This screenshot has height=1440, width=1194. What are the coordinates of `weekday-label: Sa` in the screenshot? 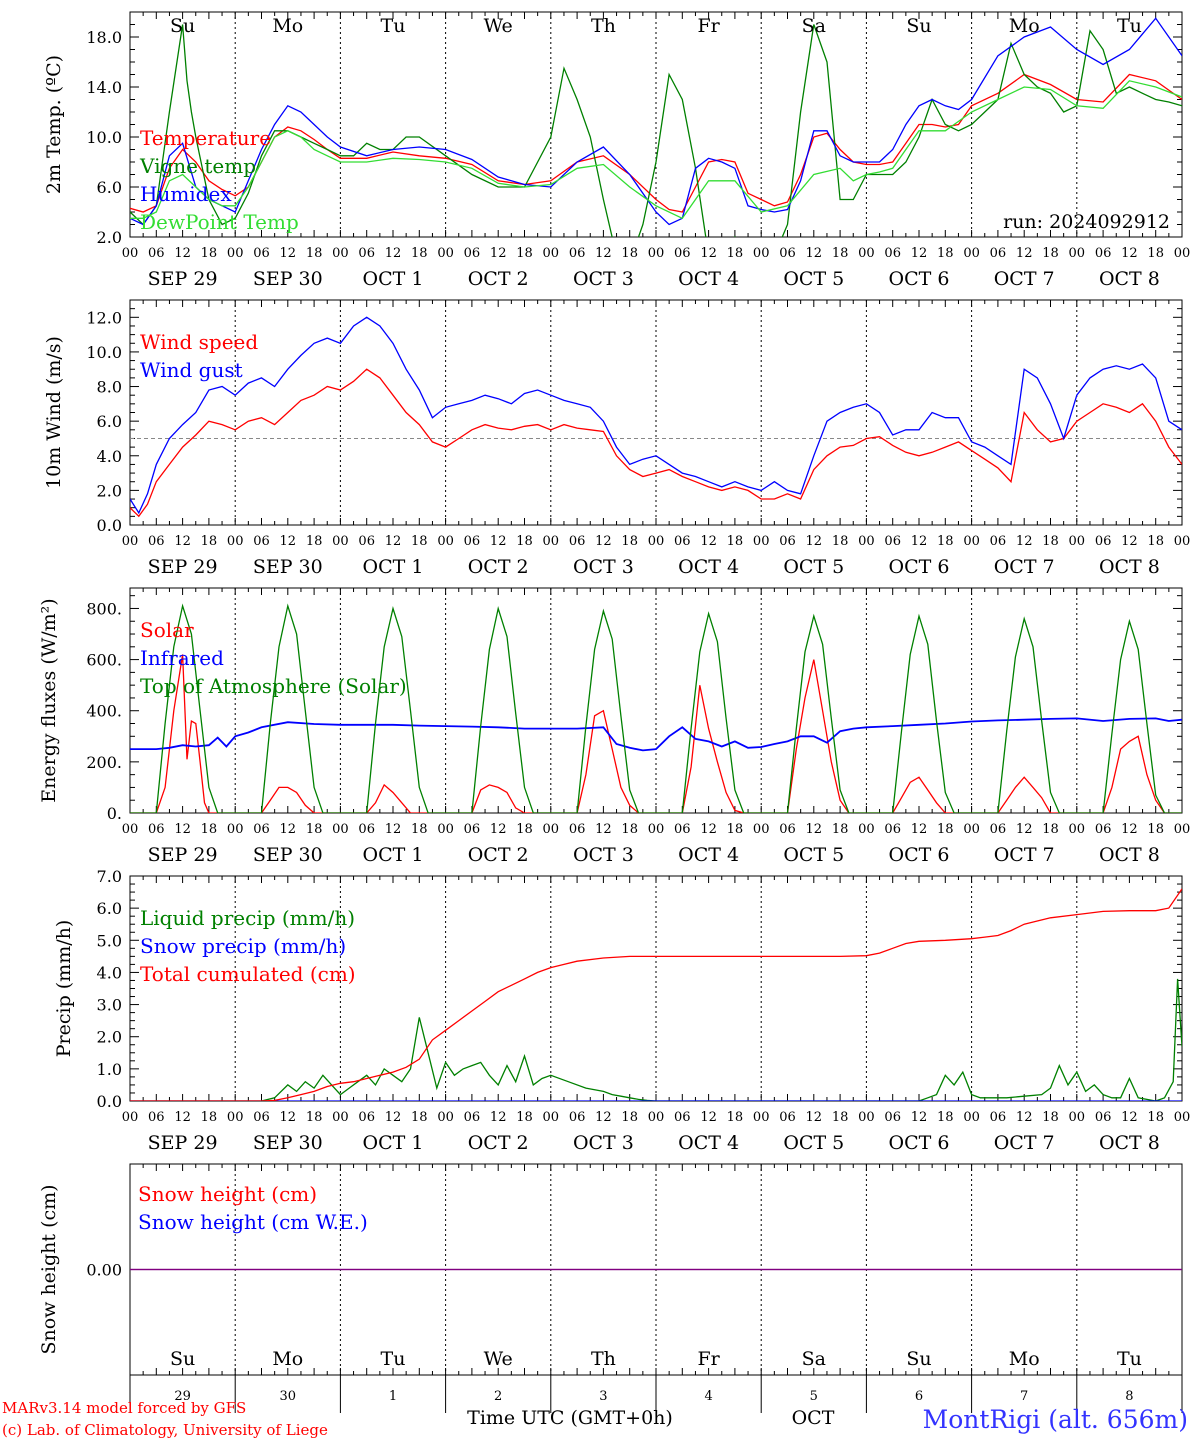 It's located at (814, 26).